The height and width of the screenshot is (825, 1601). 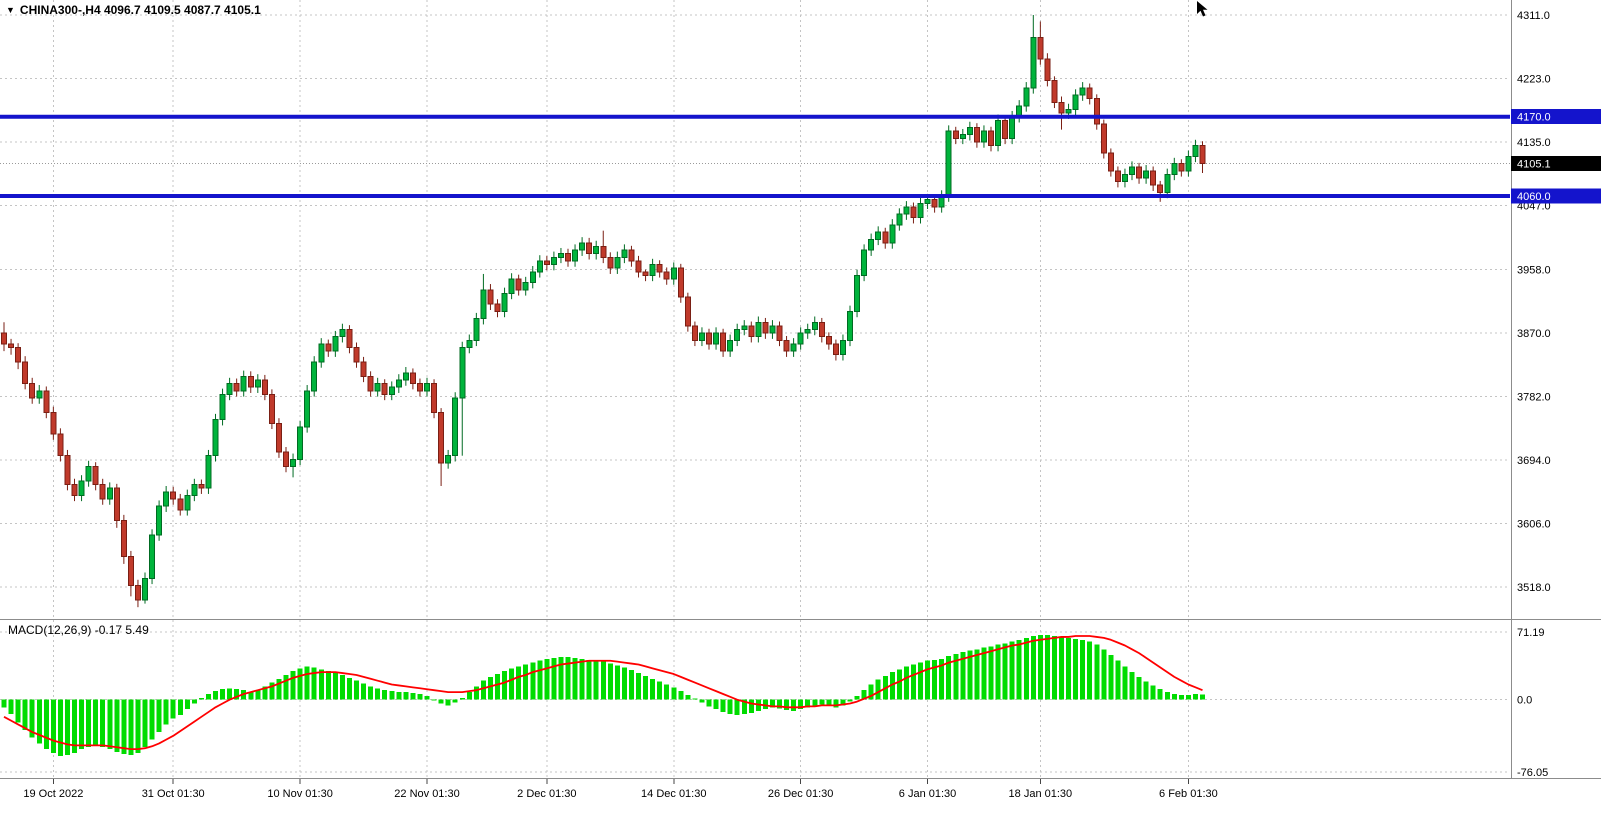 What do you see at coordinates (1534, 165) in the screenshot?
I see `current-price-badge-label: 4105.1` at bounding box center [1534, 165].